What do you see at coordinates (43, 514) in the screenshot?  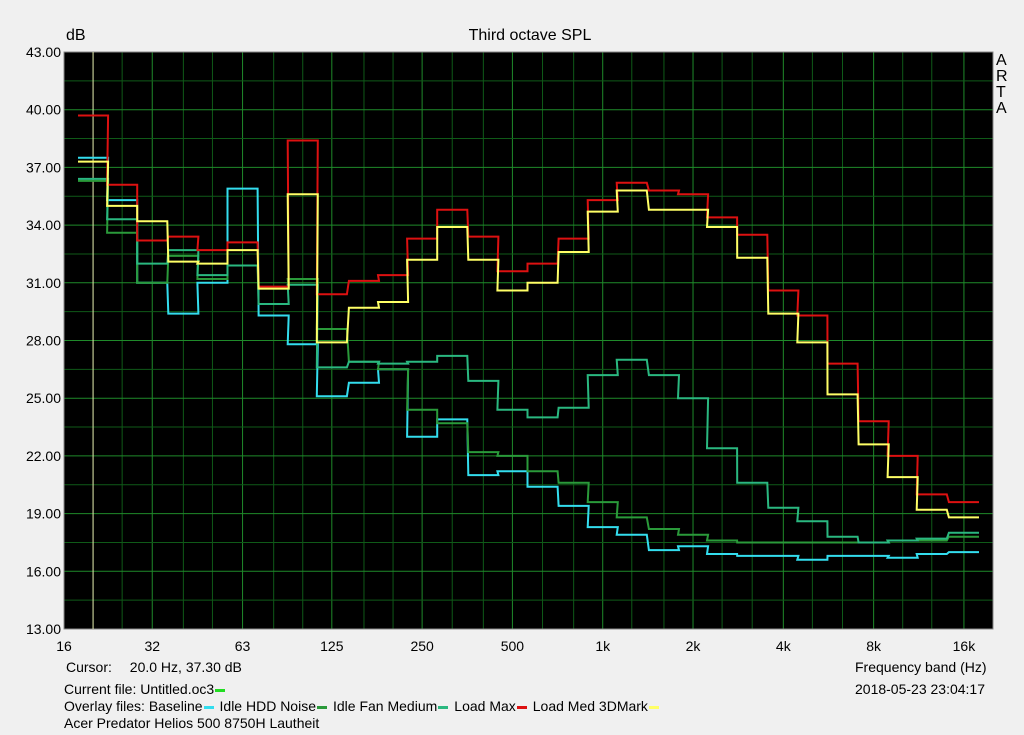 I see `y-tick-label: 19.00` at bounding box center [43, 514].